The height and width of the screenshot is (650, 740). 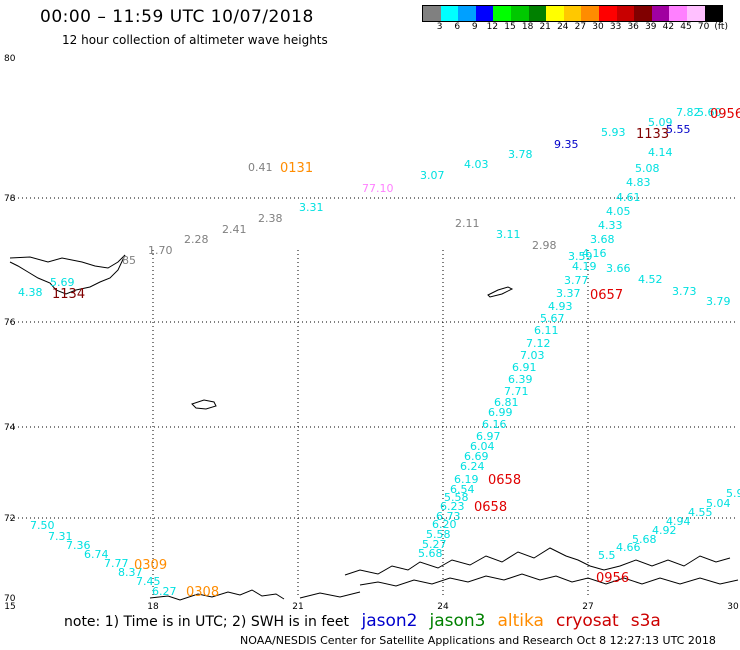 What do you see at coordinates (462, 489) in the screenshot?
I see `wave-height-label: 6.54` at bounding box center [462, 489].